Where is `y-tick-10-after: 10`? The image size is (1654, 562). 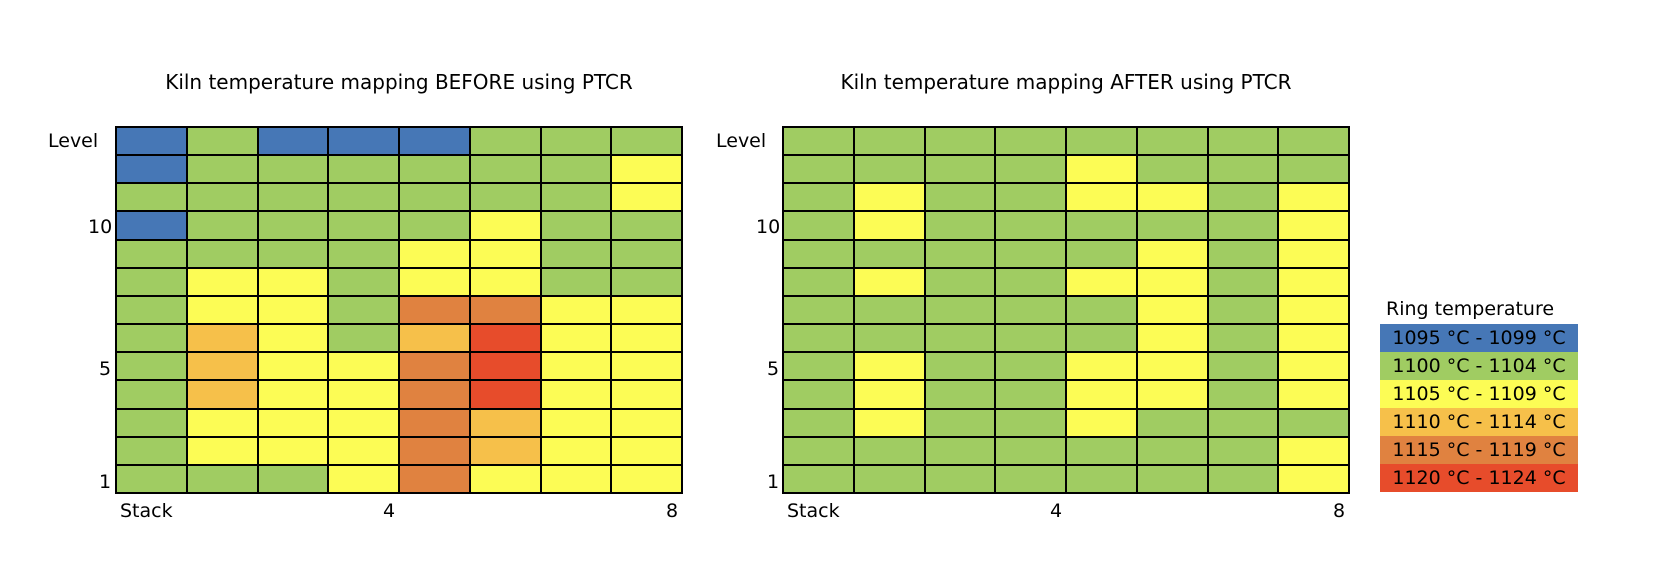 y-tick-10-after: 10 is located at coordinates (768, 227).